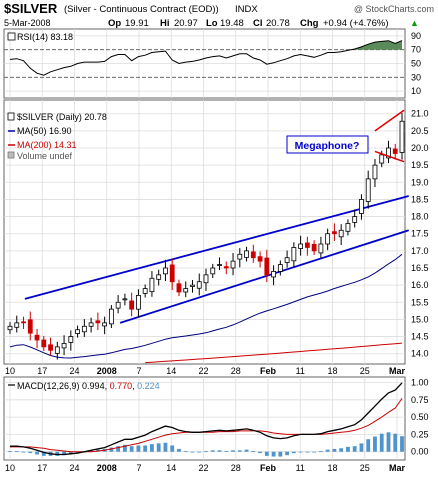 This screenshot has width=438, height=484. I want to click on price-legend-symbol: $SILVER (Daily) 20.78, so click(62, 117).